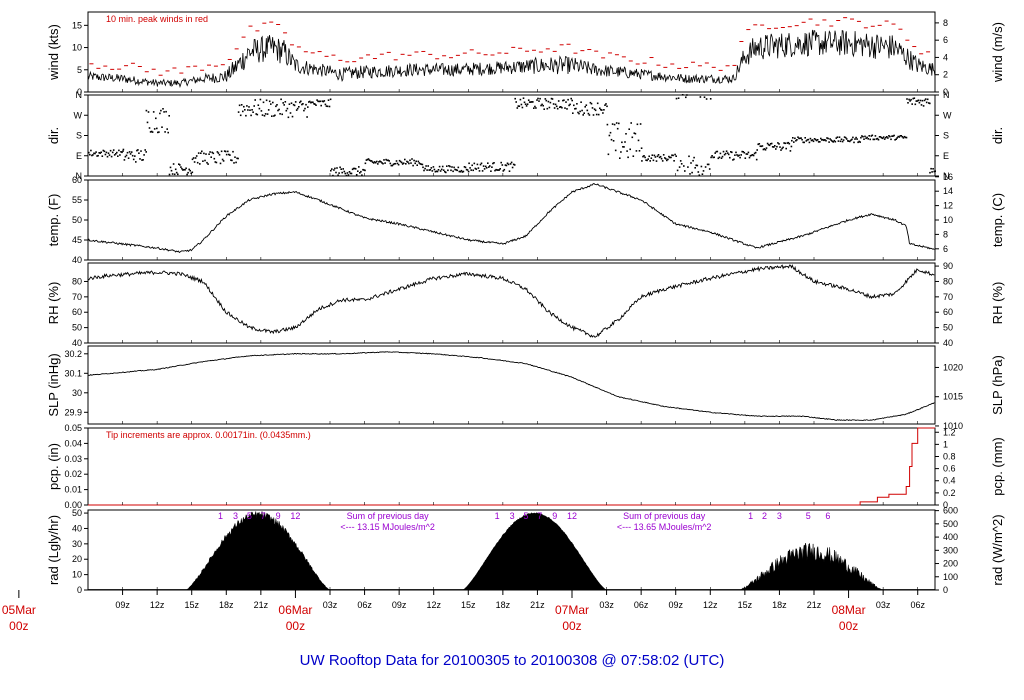  What do you see at coordinates (77, 240) in the screenshot?
I see `y-tick-label: 45` at bounding box center [77, 240].